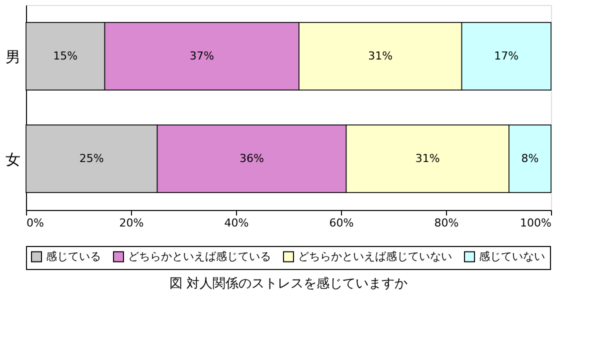  I want to click on data-label: 37%, so click(202, 55).